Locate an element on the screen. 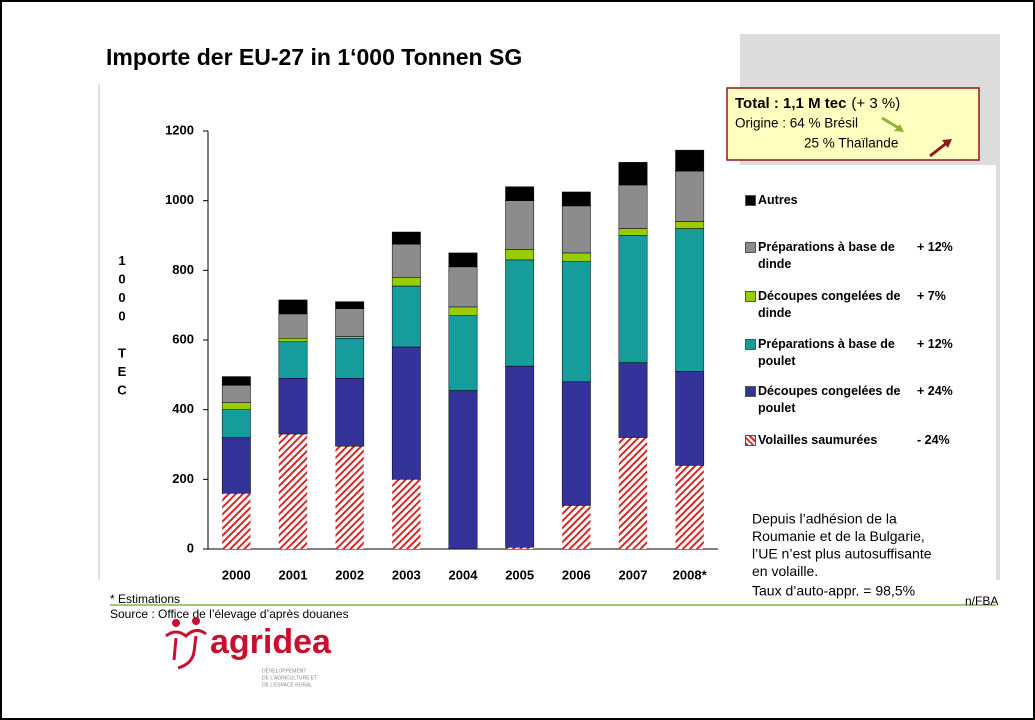  note-line: Taux d’auto-appr. = 98,5% is located at coordinates (833, 591).